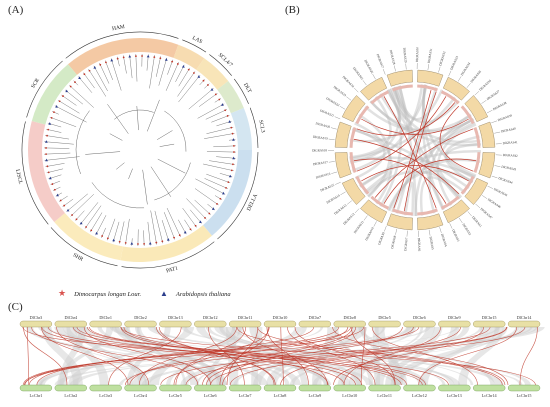  Describe the element at coordinates (466, 230) in the screenshot. I see `gene-label: DlGRAS2` at that location.